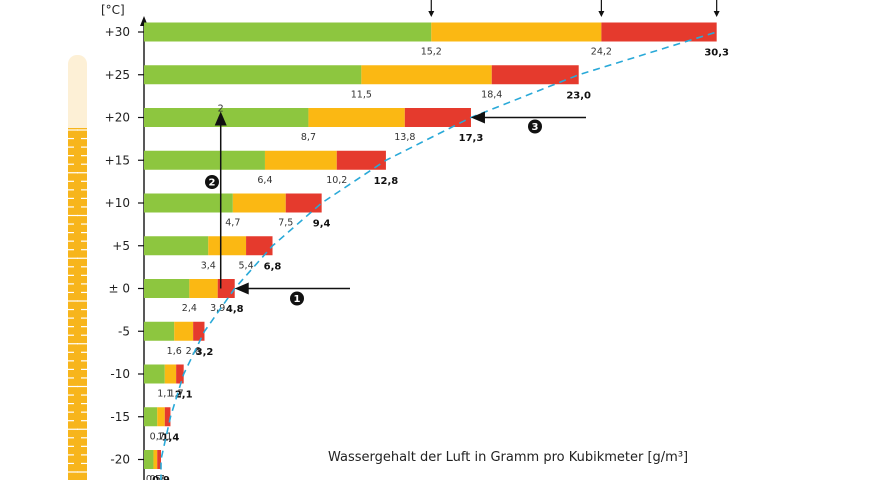 The width and height of the screenshot is (880, 480). Describe the element at coordinates (491, 94) in the screenshot. I see `data-label-orange: 18,4` at that location.